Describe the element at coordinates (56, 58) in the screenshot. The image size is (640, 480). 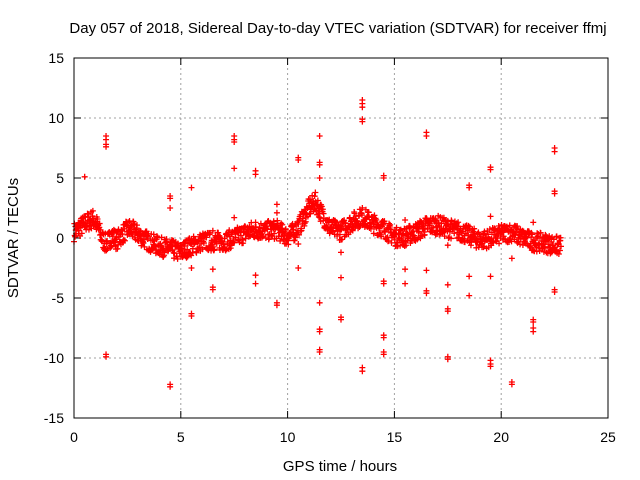
I see `y-tick-label: 15` at that location.